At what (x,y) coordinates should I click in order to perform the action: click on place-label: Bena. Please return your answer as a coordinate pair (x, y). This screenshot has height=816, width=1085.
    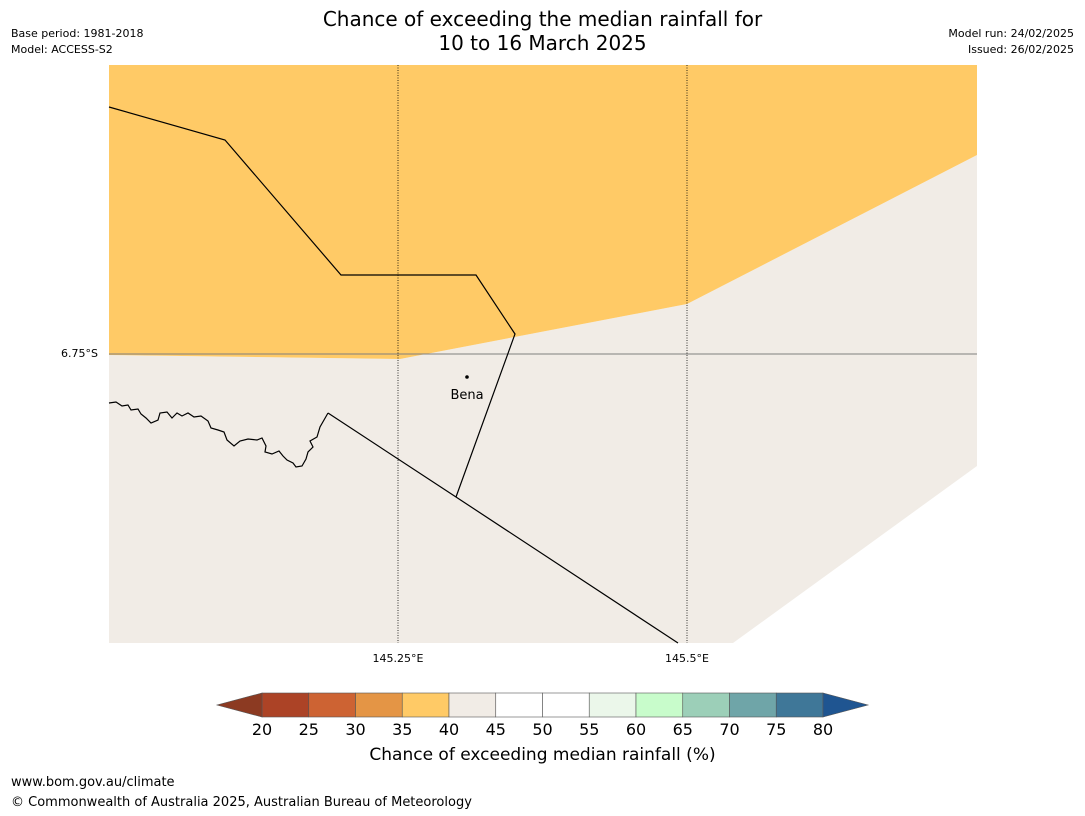
    Looking at the image, I should click on (467, 395).